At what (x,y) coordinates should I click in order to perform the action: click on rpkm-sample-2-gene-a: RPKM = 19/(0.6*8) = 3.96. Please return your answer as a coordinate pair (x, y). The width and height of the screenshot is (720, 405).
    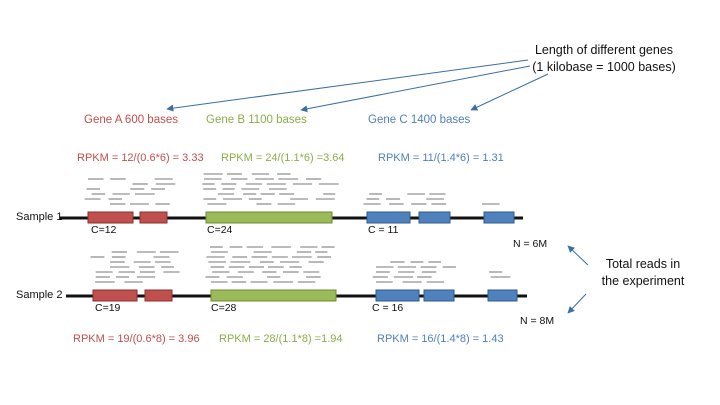
    Looking at the image, I should click on (136, 339).